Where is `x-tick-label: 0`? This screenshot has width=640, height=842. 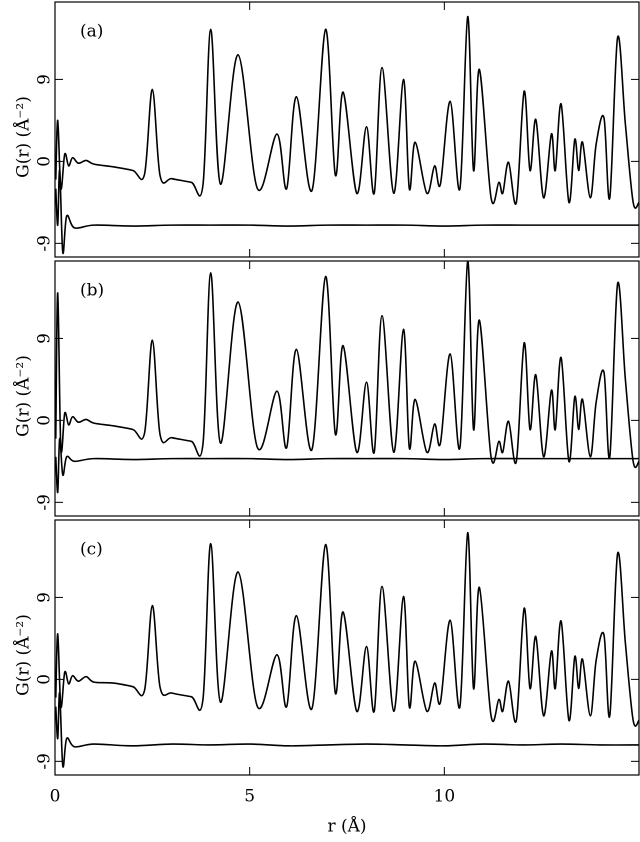 x-tick-label: 0 is located at coordinates (55, 797).